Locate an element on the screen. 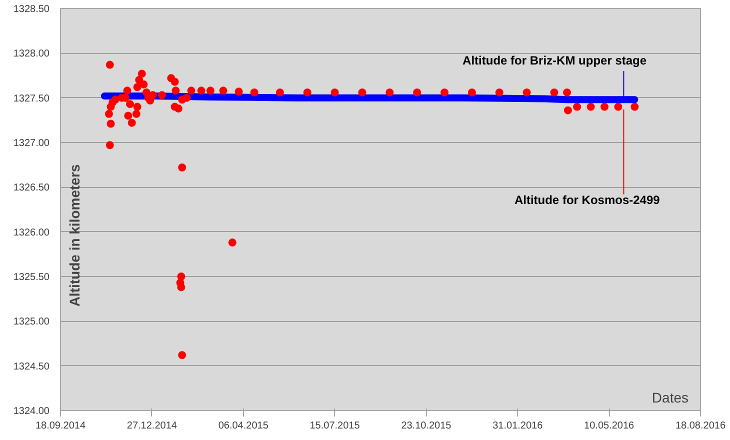  x-tick-label: 23.10.2015 is located at coordinates (426, 426).